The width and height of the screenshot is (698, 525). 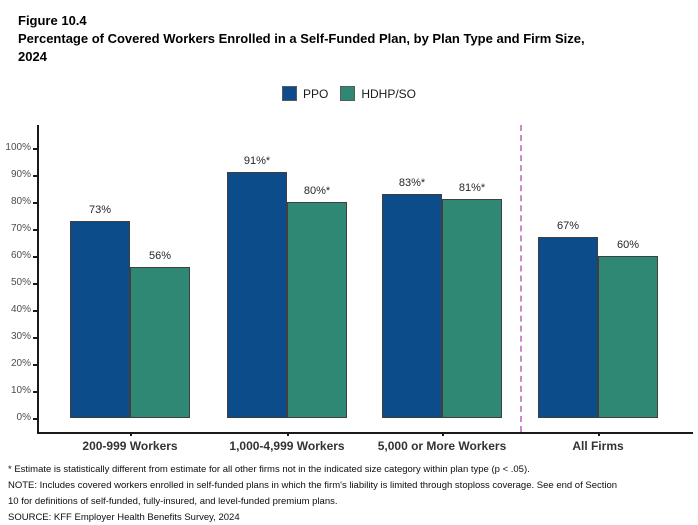 I want to click on y-axis-tick-label: 60%, so click(x=20, y=255).